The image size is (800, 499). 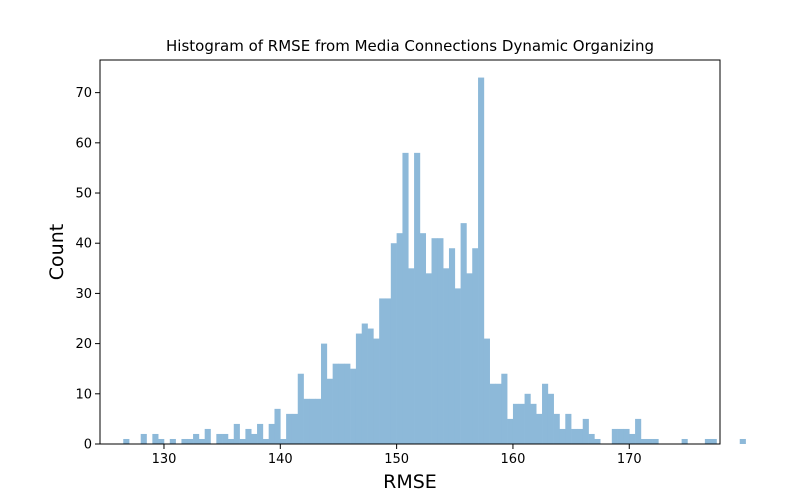 What do you see at coordinates (280, 459) in the screenshot?
I see `x-tick-label: 140` at bounding box center [280, 459].